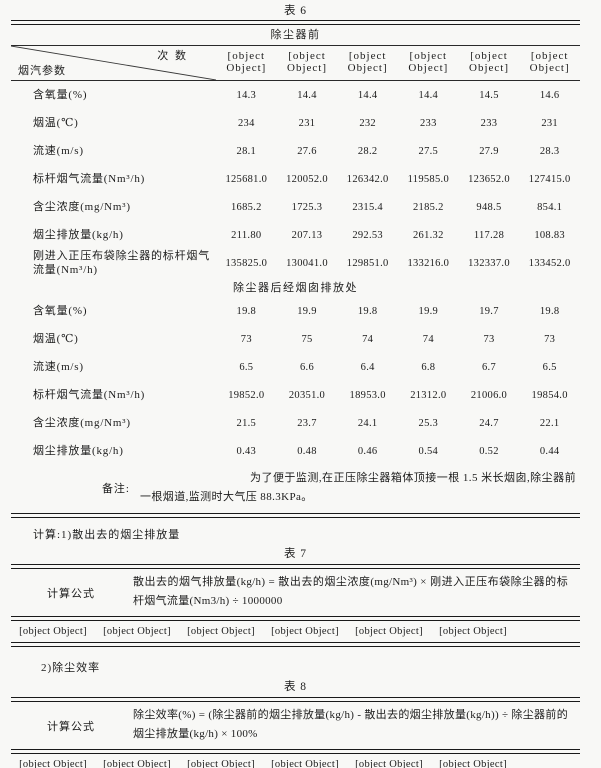  What do you see at coordinates (295, 35) in the screenshot?
I see `section-header-before-collector: 除尘器前` at bounding box center [295, 35].